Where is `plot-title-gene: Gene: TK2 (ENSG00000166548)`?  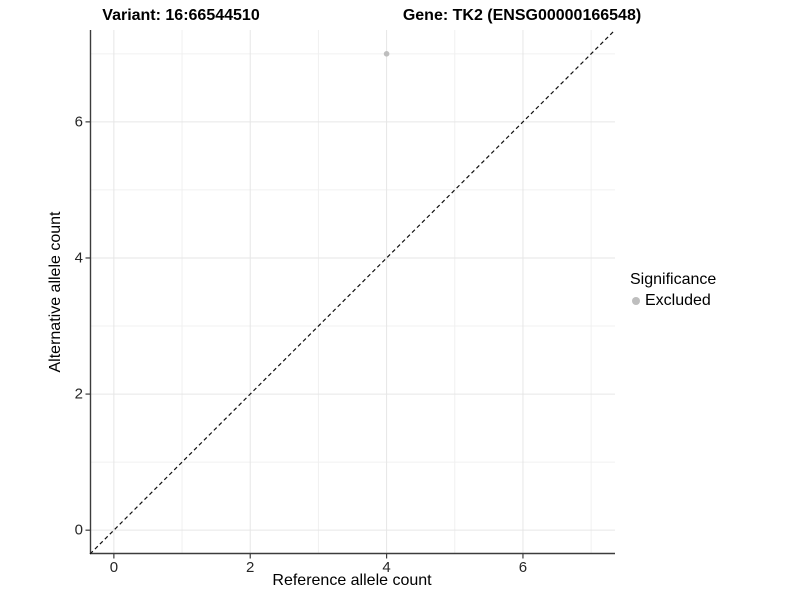
plot-title-gene: Gene: TK2 (ENSG00000166548) is located at coordinates (522, 15).